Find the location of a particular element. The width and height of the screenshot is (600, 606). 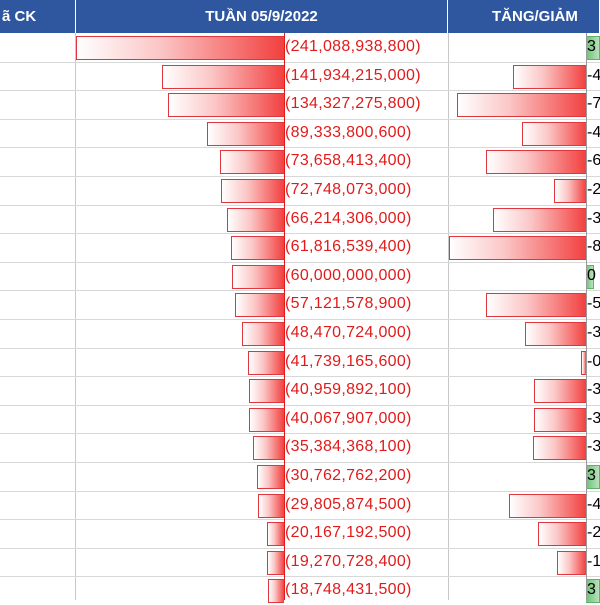

value-label: (57,121,578,900) is located at coordinates (348, 304).